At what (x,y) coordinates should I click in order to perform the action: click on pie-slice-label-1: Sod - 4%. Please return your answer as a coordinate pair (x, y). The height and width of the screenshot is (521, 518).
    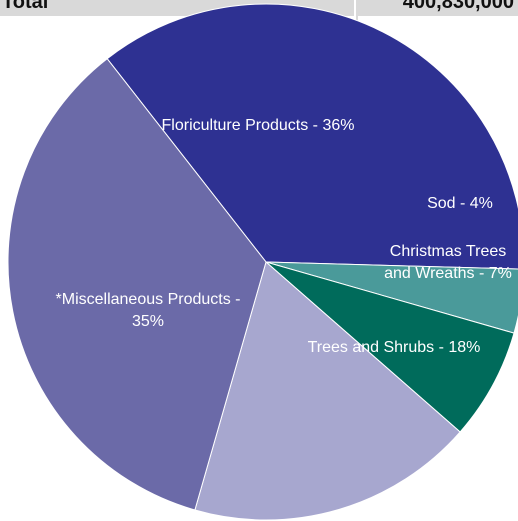
    Looking at the image, I should click on (460, 203).